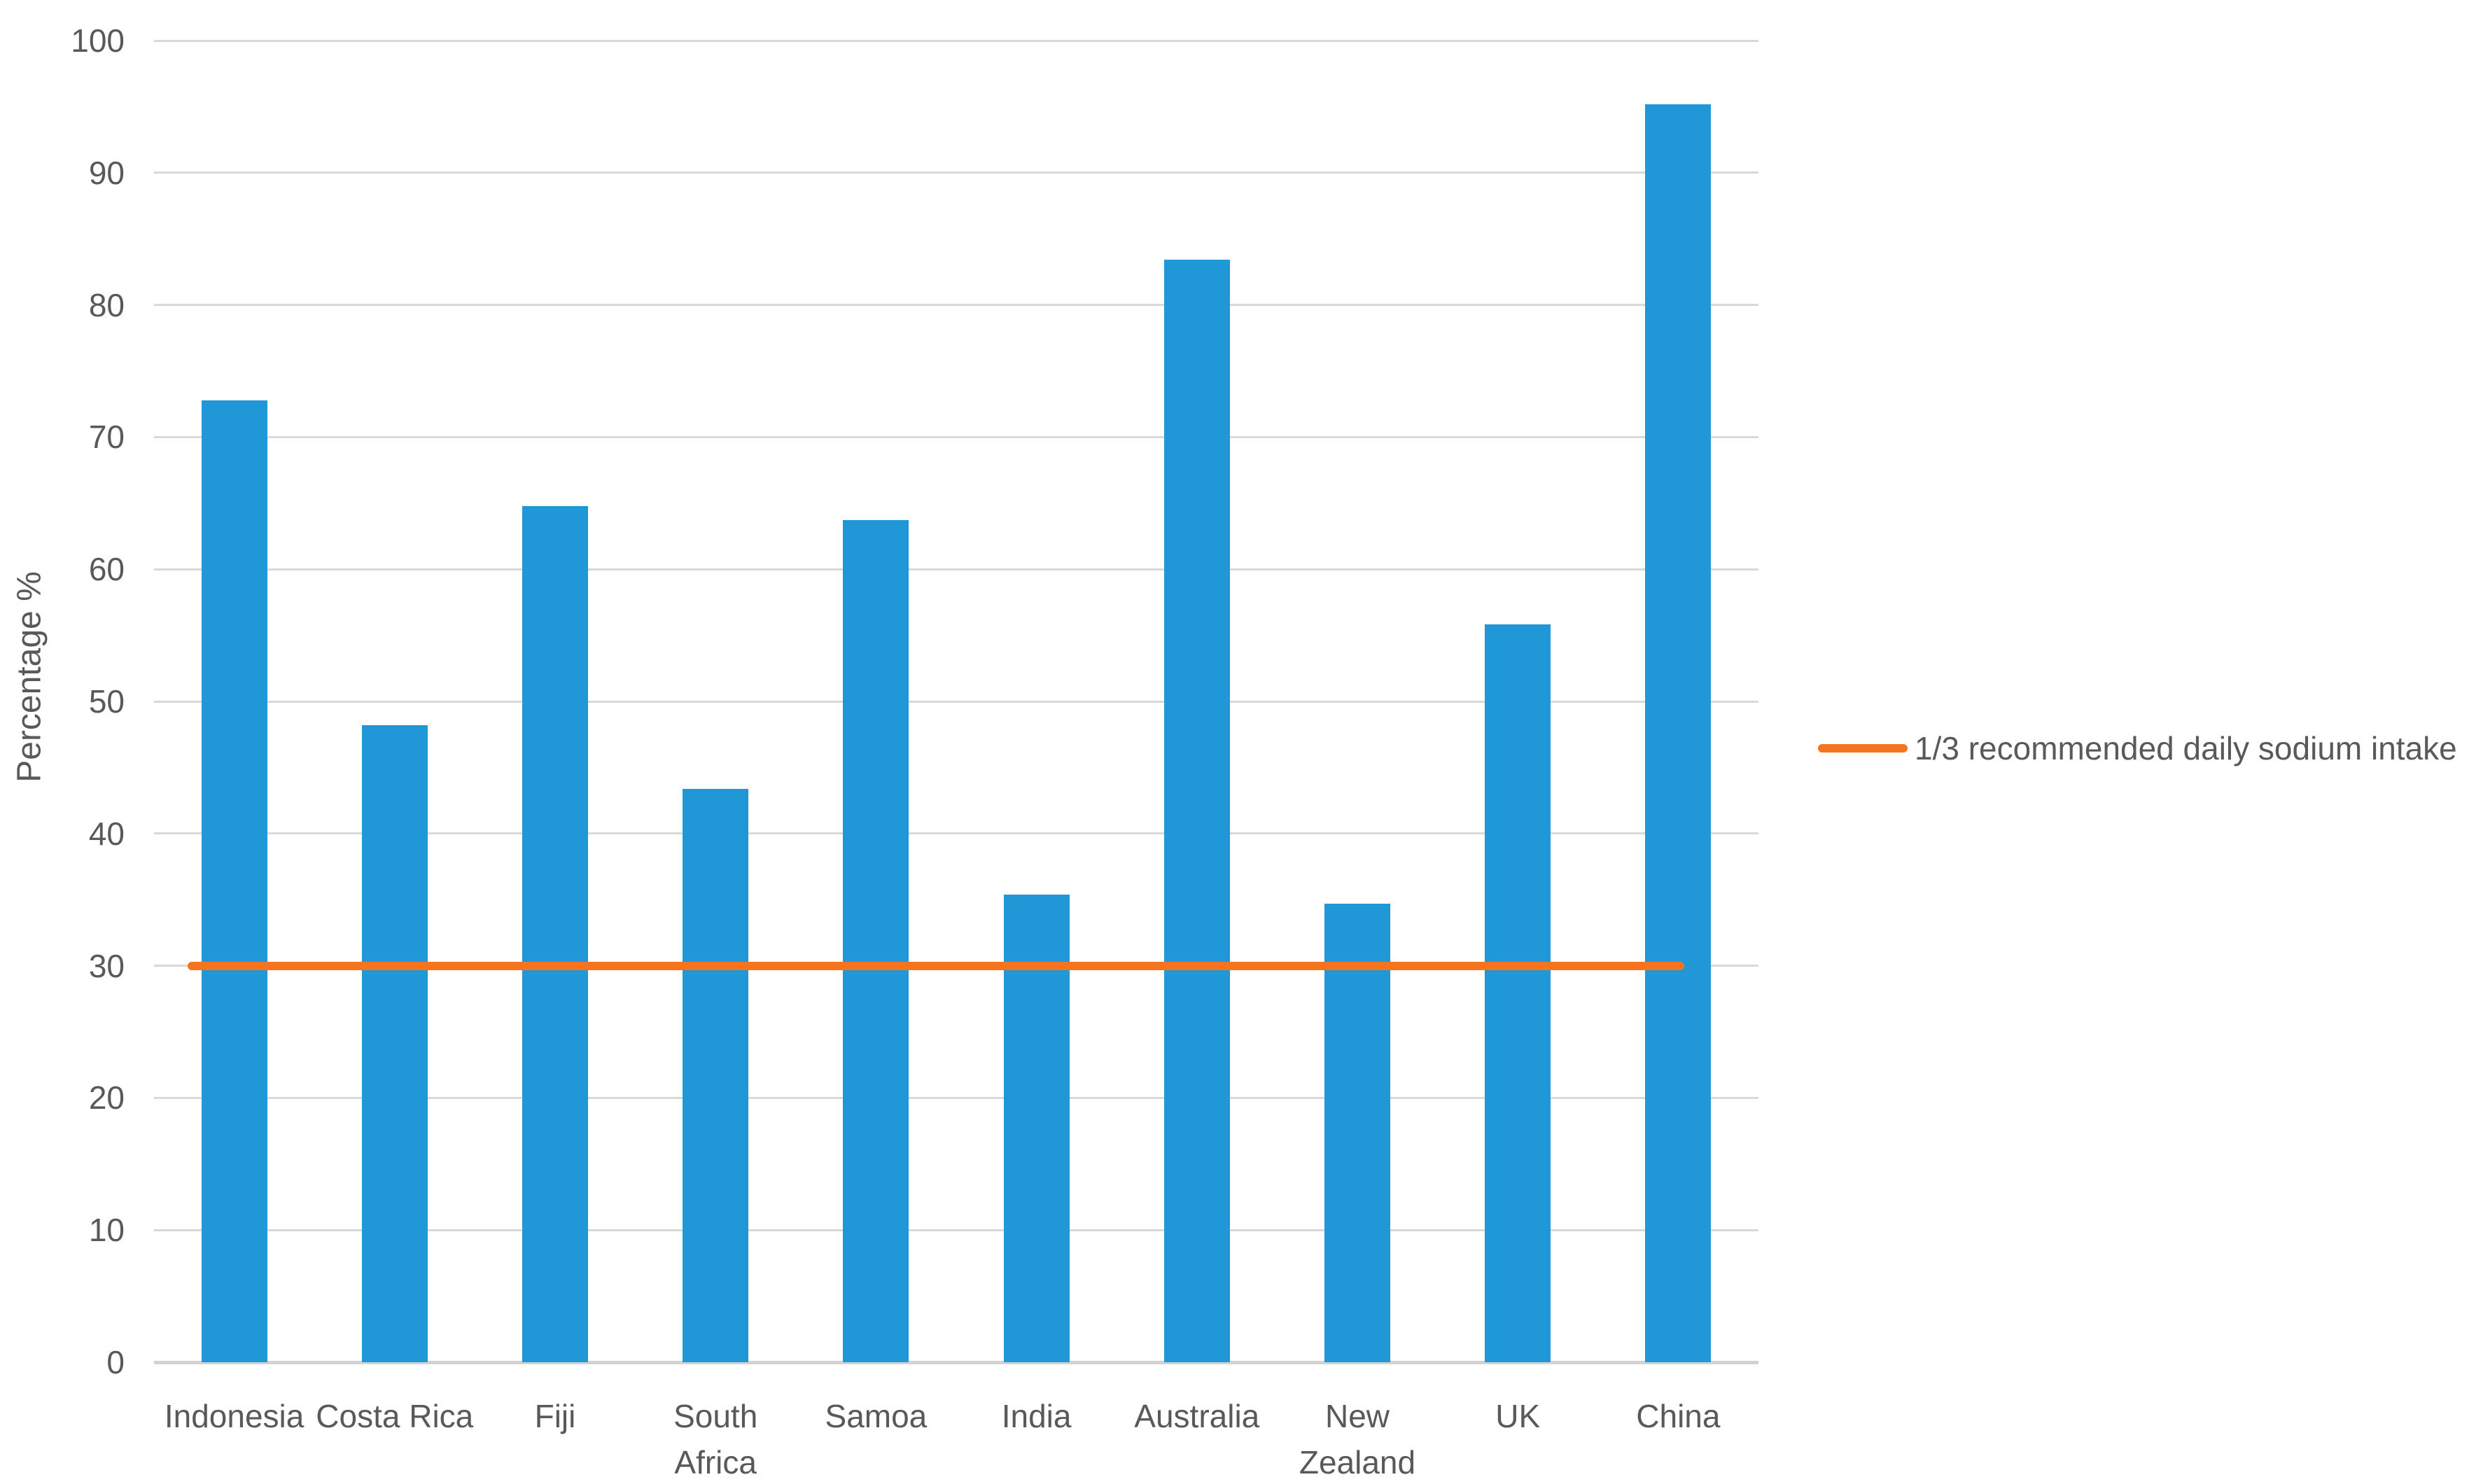 This screenshot has width=2490, height=1484. I want to click on x-axis-label-costa-rica: Costa Rica, so click(395, 1416).